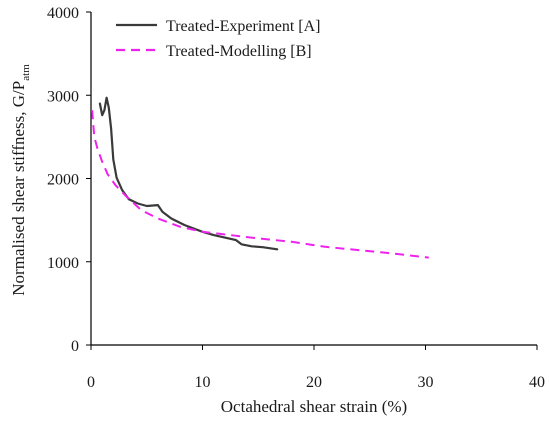 This screenshot has width=550, height=422. What do you see at coordinates (243, 26) in the screenshot?
I see `legend-label: Treated-Experiment [A]` at bounding box center [243, 26].